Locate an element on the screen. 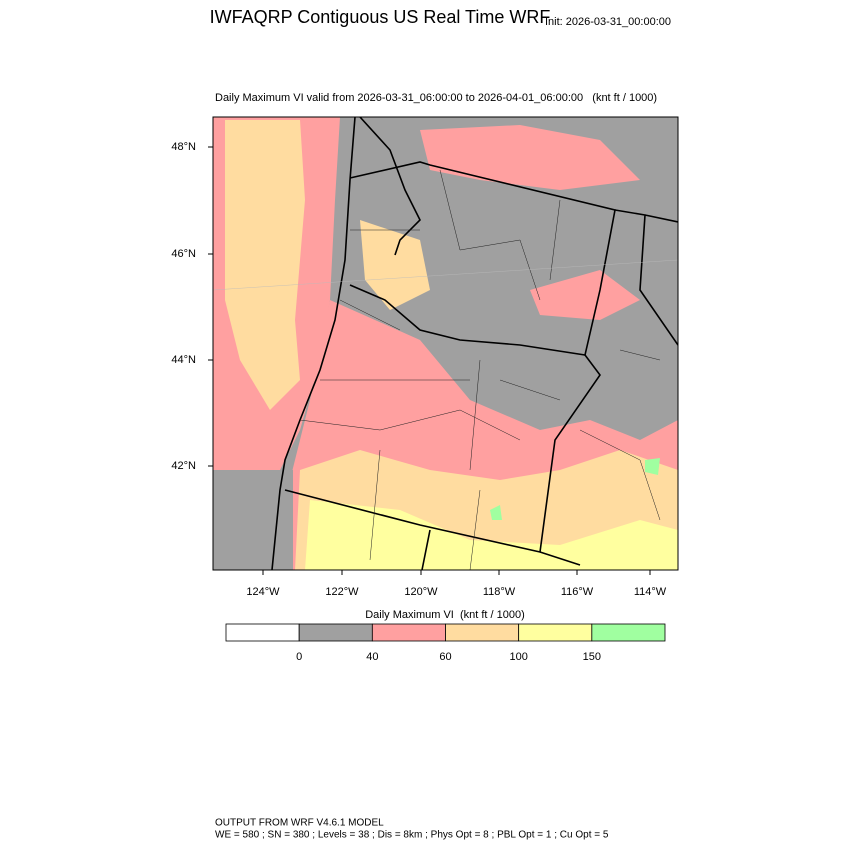 This screenshot has width=850, height=855. colorbar: Daily Maximum VI (knt ft / 1000) is located at coordinates (445, 615).